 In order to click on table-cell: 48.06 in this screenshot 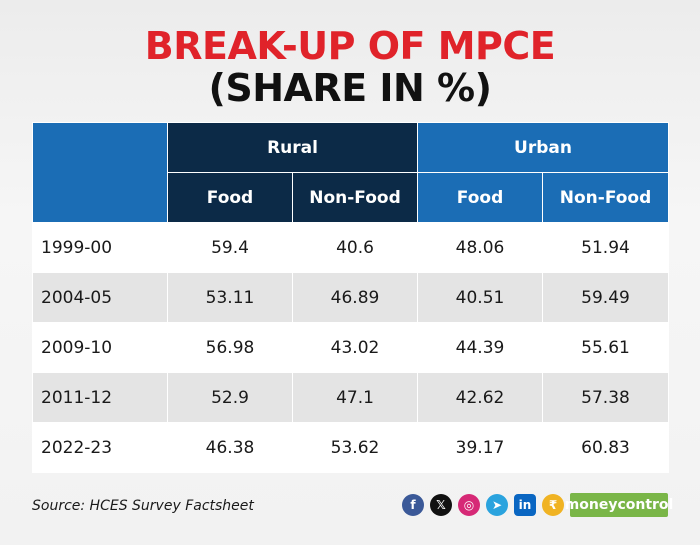, I will do `click(480, 247)`.